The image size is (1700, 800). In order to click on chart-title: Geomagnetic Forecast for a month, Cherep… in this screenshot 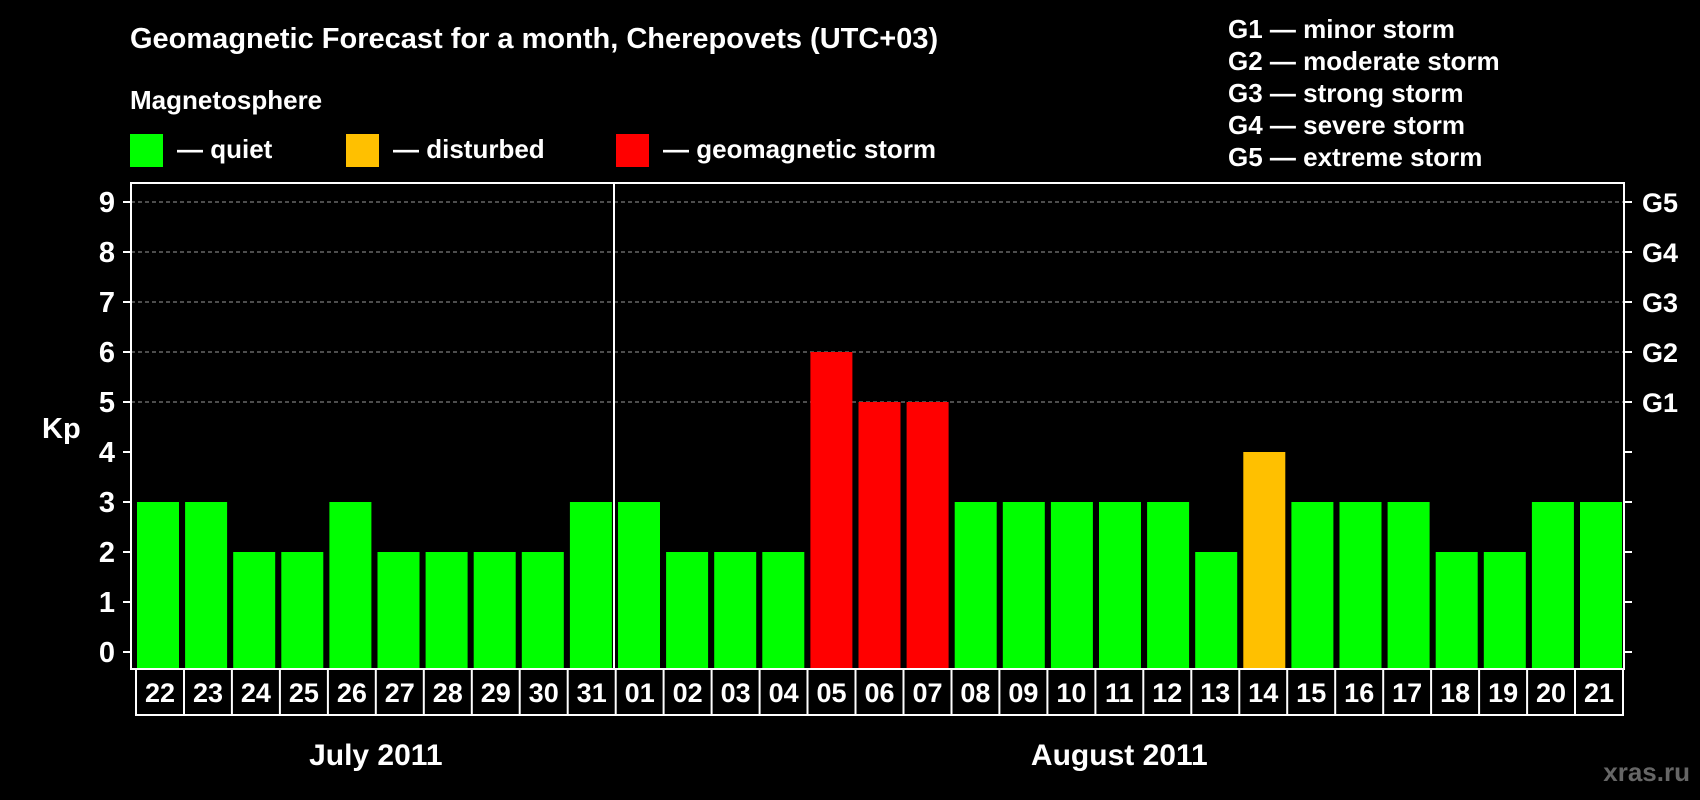, I will do `click(534, 39)`.